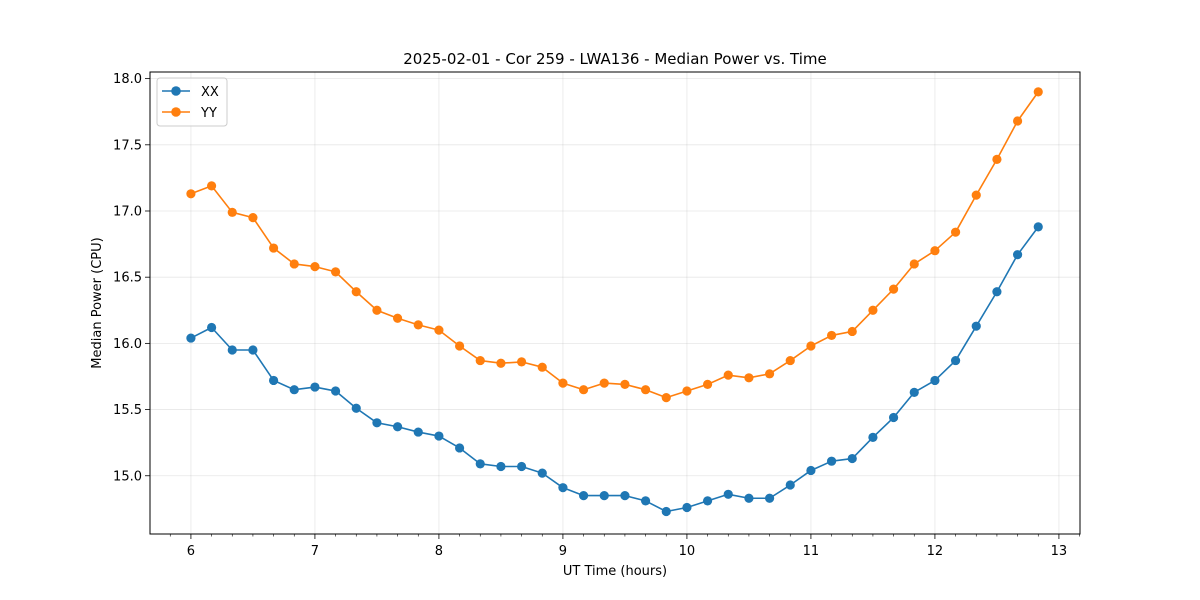 The height and width of the screenshot is (600, 1200). What do you see at coordinates (127, 145) in the screenshot?
I see `y-tick-label: 17.5` at bounding box center [127, 145].